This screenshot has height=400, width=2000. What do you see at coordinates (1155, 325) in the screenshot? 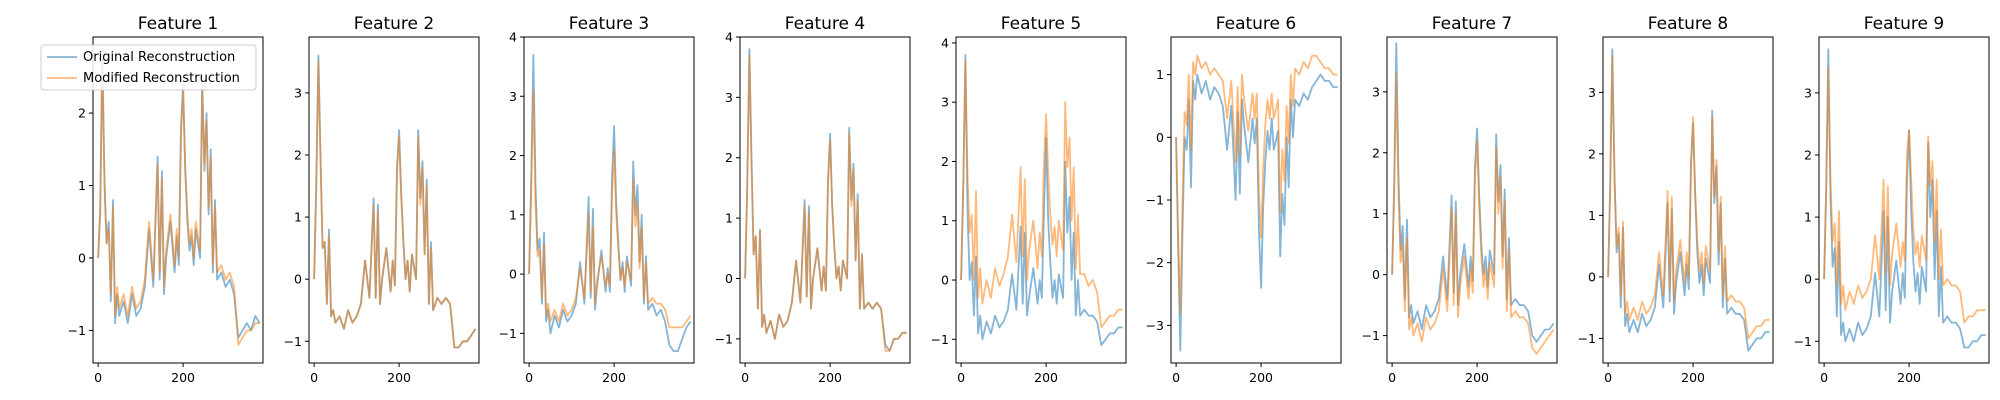
I see `y-tick-label: −3` at bounding box center [1155, 325].